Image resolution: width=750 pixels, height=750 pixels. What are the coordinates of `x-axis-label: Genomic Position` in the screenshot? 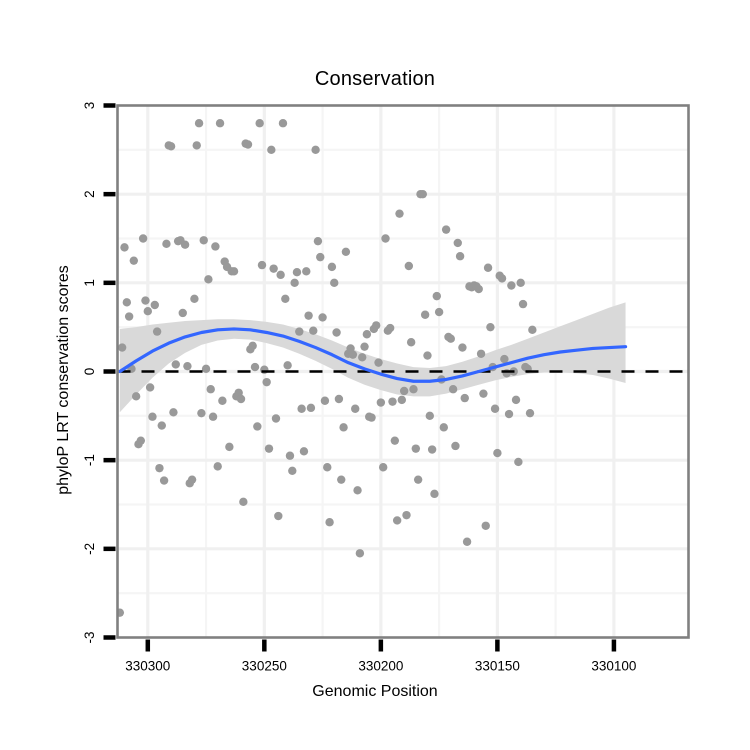 It's located at (375, 691).